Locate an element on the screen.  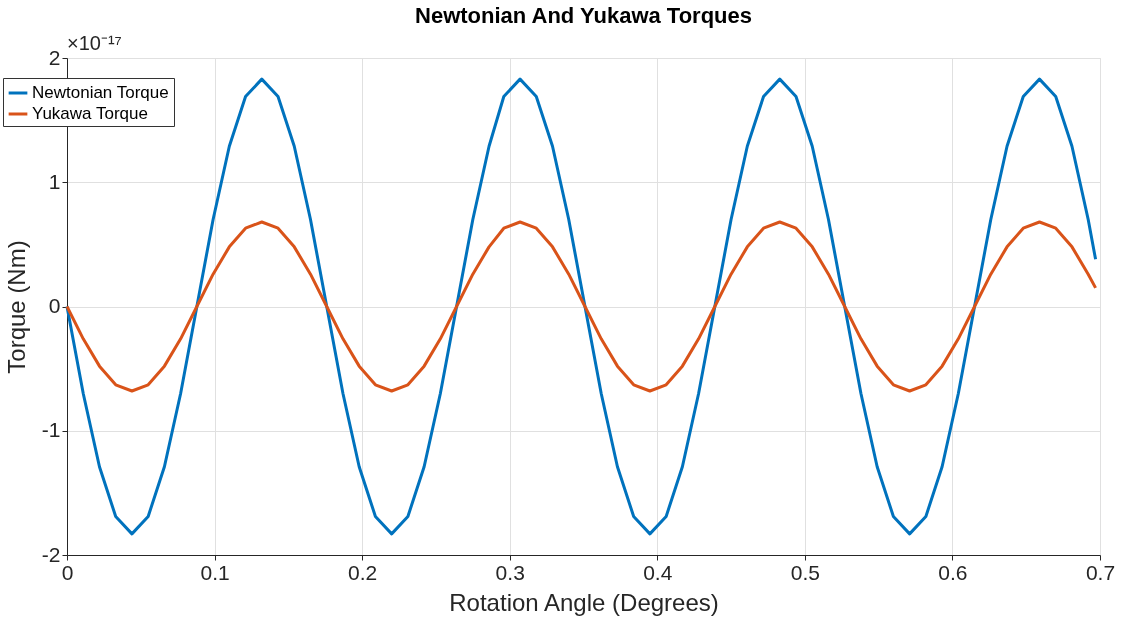
y-tick-label: 2 is located at coordinates (54, 57).